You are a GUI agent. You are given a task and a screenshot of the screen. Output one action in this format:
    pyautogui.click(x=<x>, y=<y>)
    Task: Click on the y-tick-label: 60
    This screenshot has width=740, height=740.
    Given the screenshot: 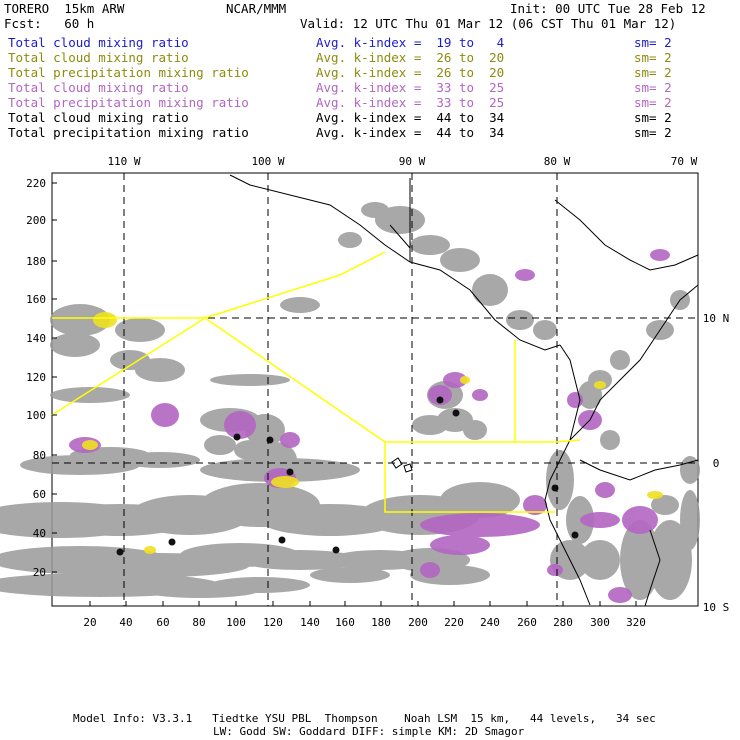 What is the action you would take?
    pyautogui.click(x=39, y=494)
    